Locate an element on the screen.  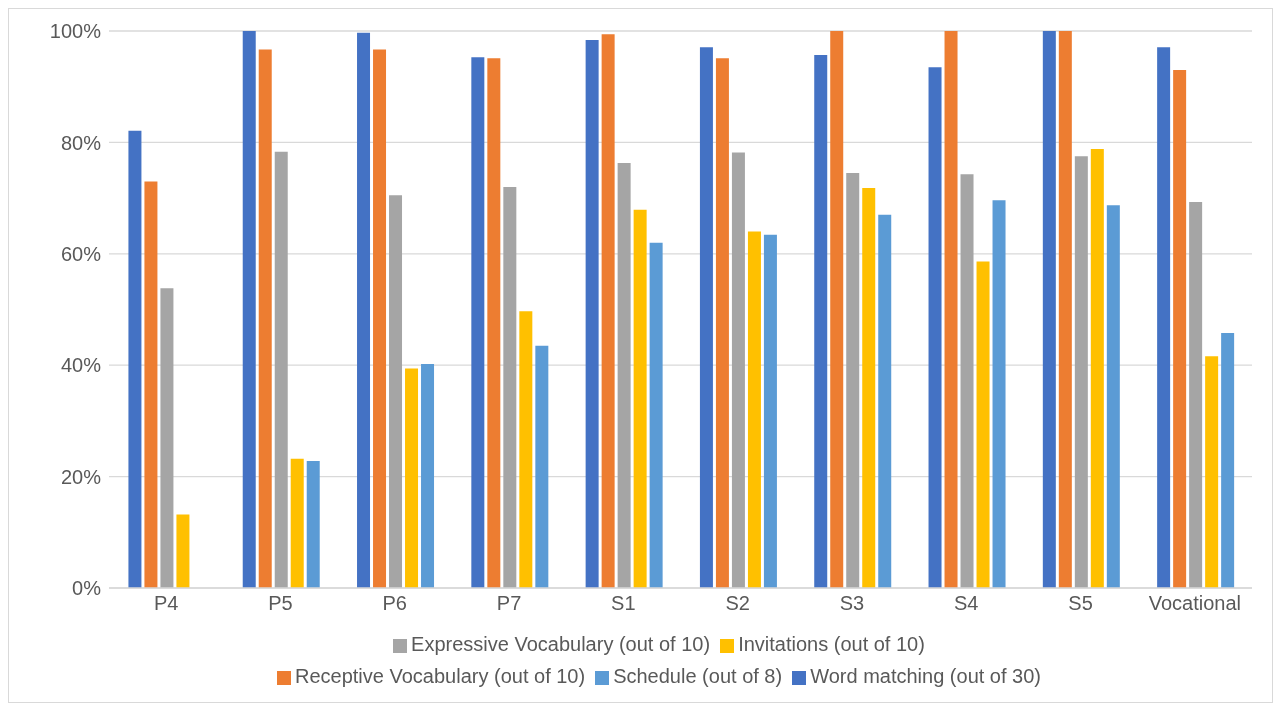
x-tick-label: Vocational is located at coordinates (1194, 603).